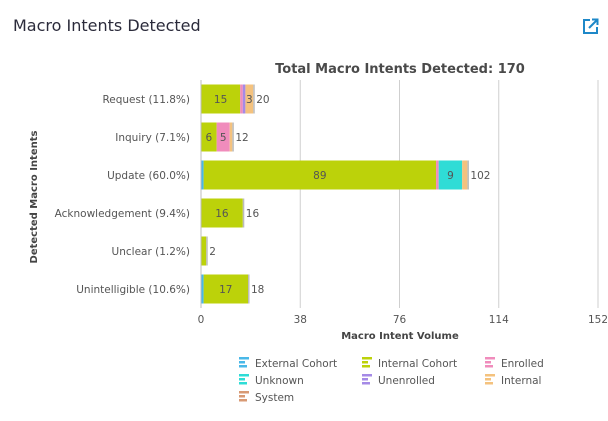  Describe the element at coordinates (122, 214) in the screenshot. I see `category-label: Acknowledgement (9.4%)` at that location.